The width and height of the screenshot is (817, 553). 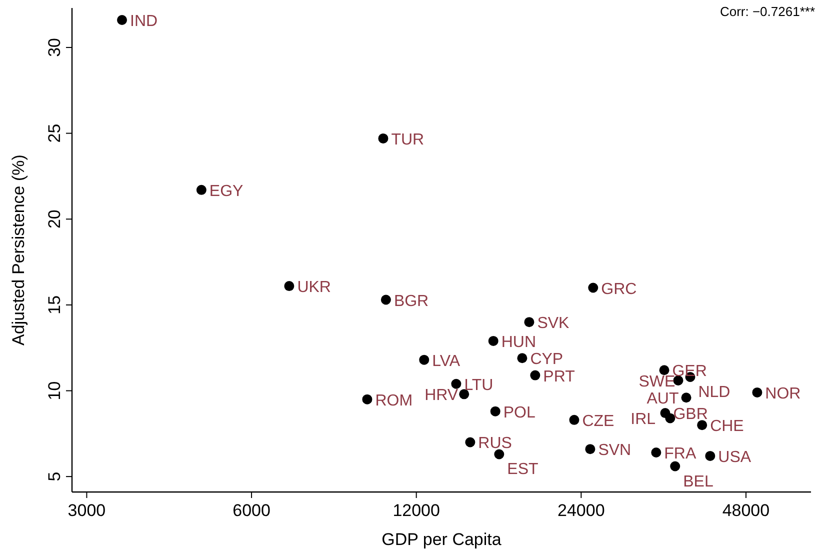 I want to click on x-tick-label: 48000, so click(x=746, y=510).